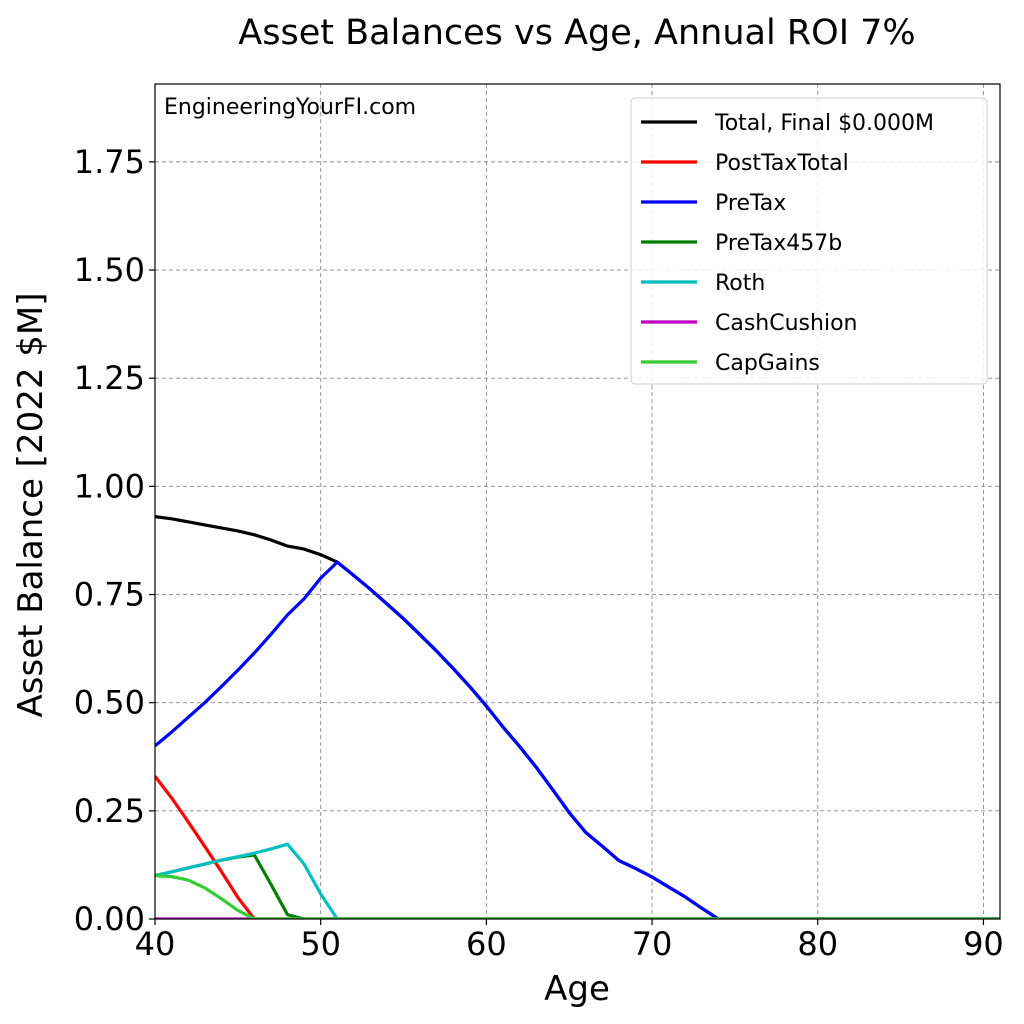 This screenshot has height=1024, width=1024. I want to click on y-axis-label: Asset Balance [2022 $M], so click(31, 505).